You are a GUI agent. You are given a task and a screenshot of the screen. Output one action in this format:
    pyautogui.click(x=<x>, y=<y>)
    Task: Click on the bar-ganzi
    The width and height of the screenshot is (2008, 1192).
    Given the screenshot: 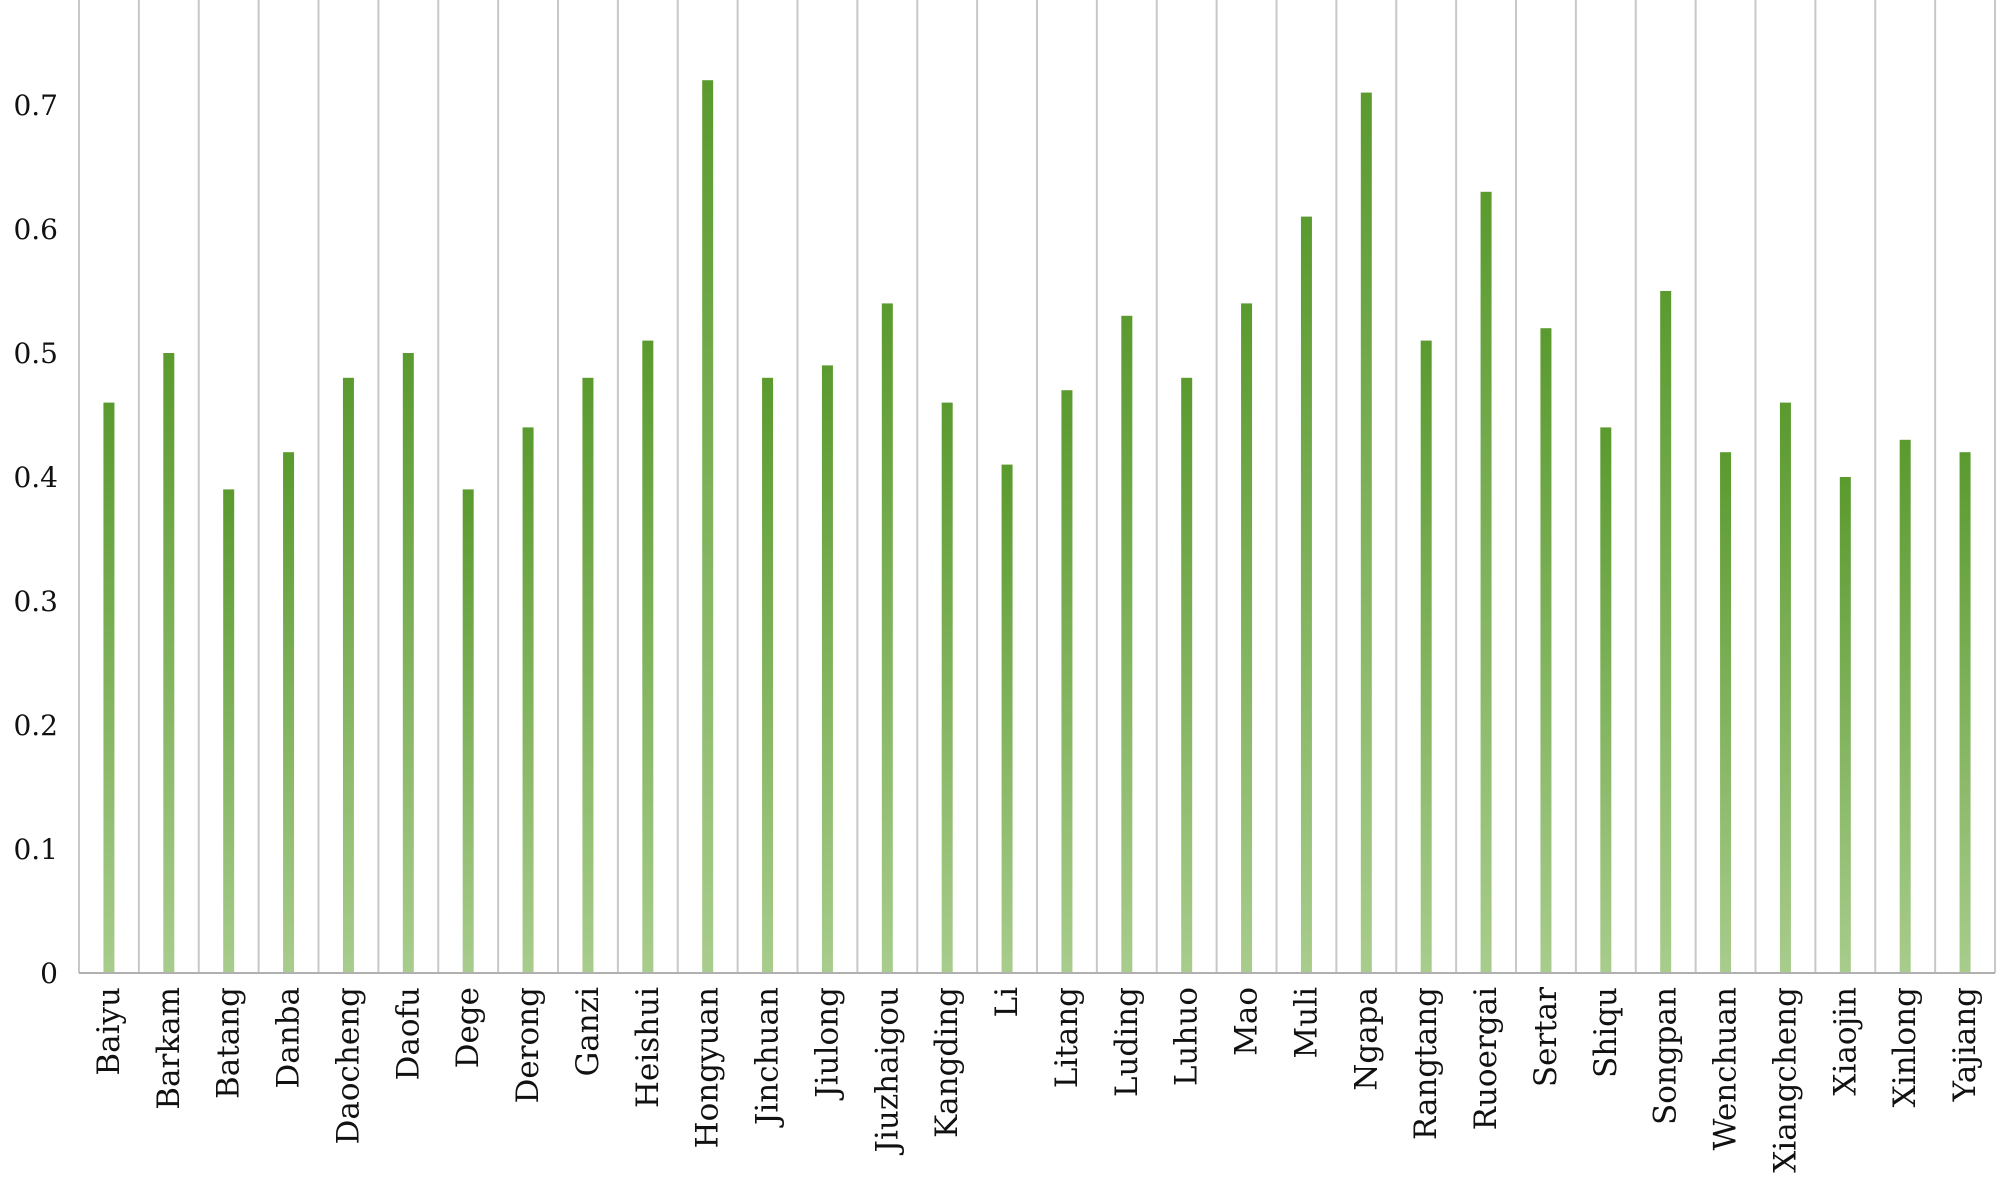 What is the action you would take?
    pyautogui.click(x=588, y=675)
    